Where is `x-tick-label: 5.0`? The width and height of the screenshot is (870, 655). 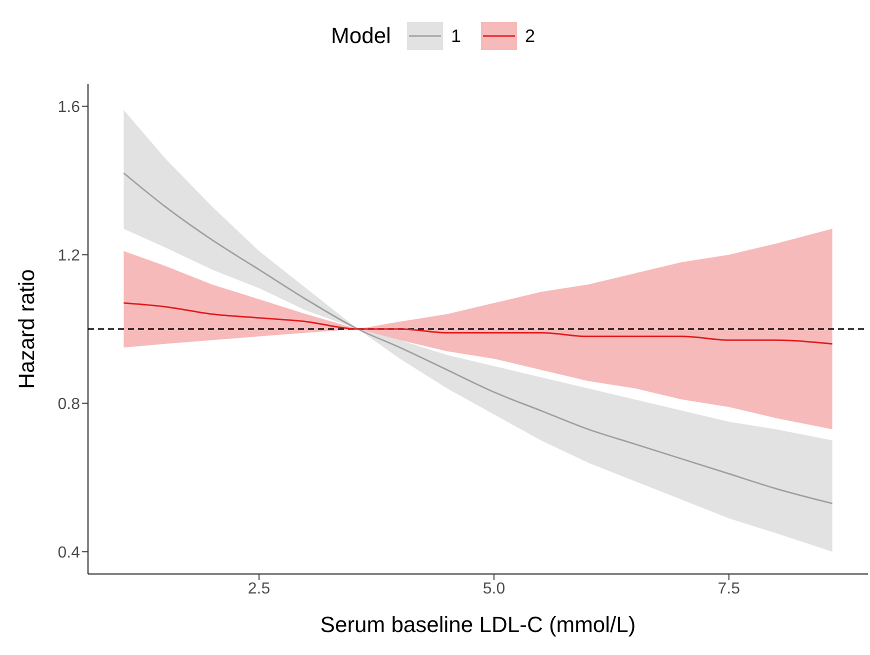
x-tick-label: 5.0 is located at coordinates (494, 589).